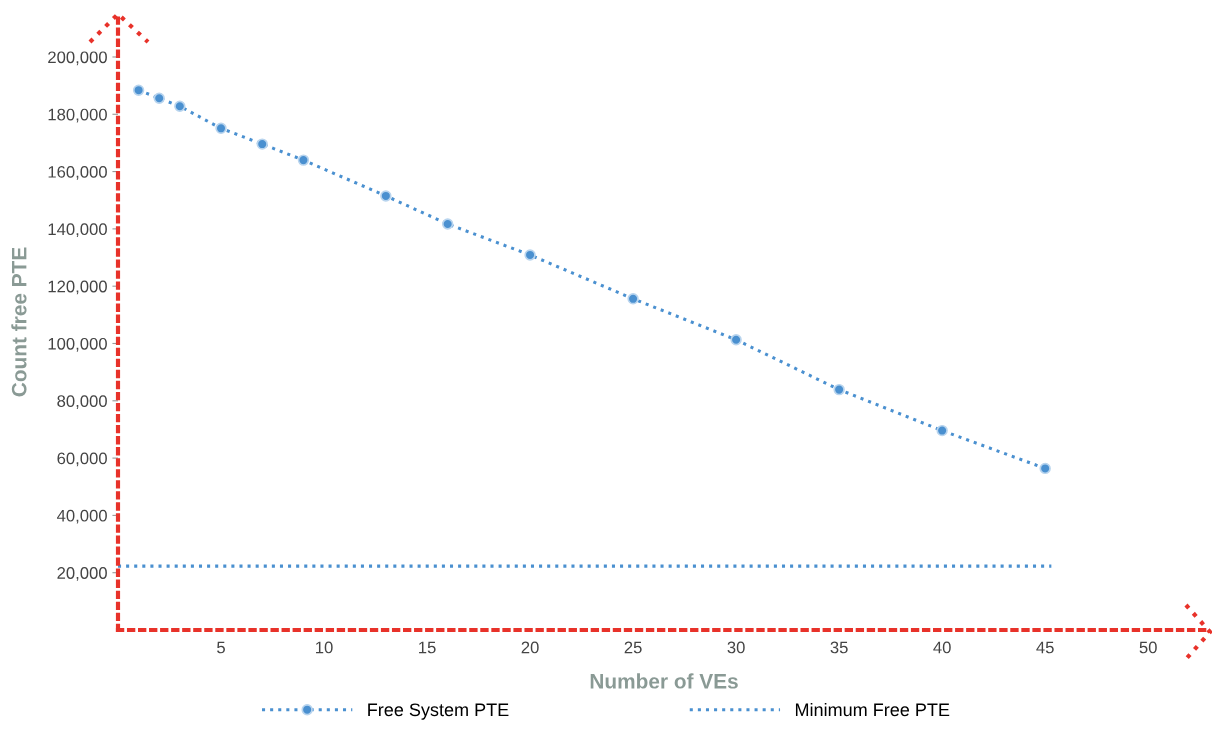  What do you see at coordinates (664, 681) in the screenshot?
I see `x-axis-title: Number of VEs` at bounding box center [664, 681].